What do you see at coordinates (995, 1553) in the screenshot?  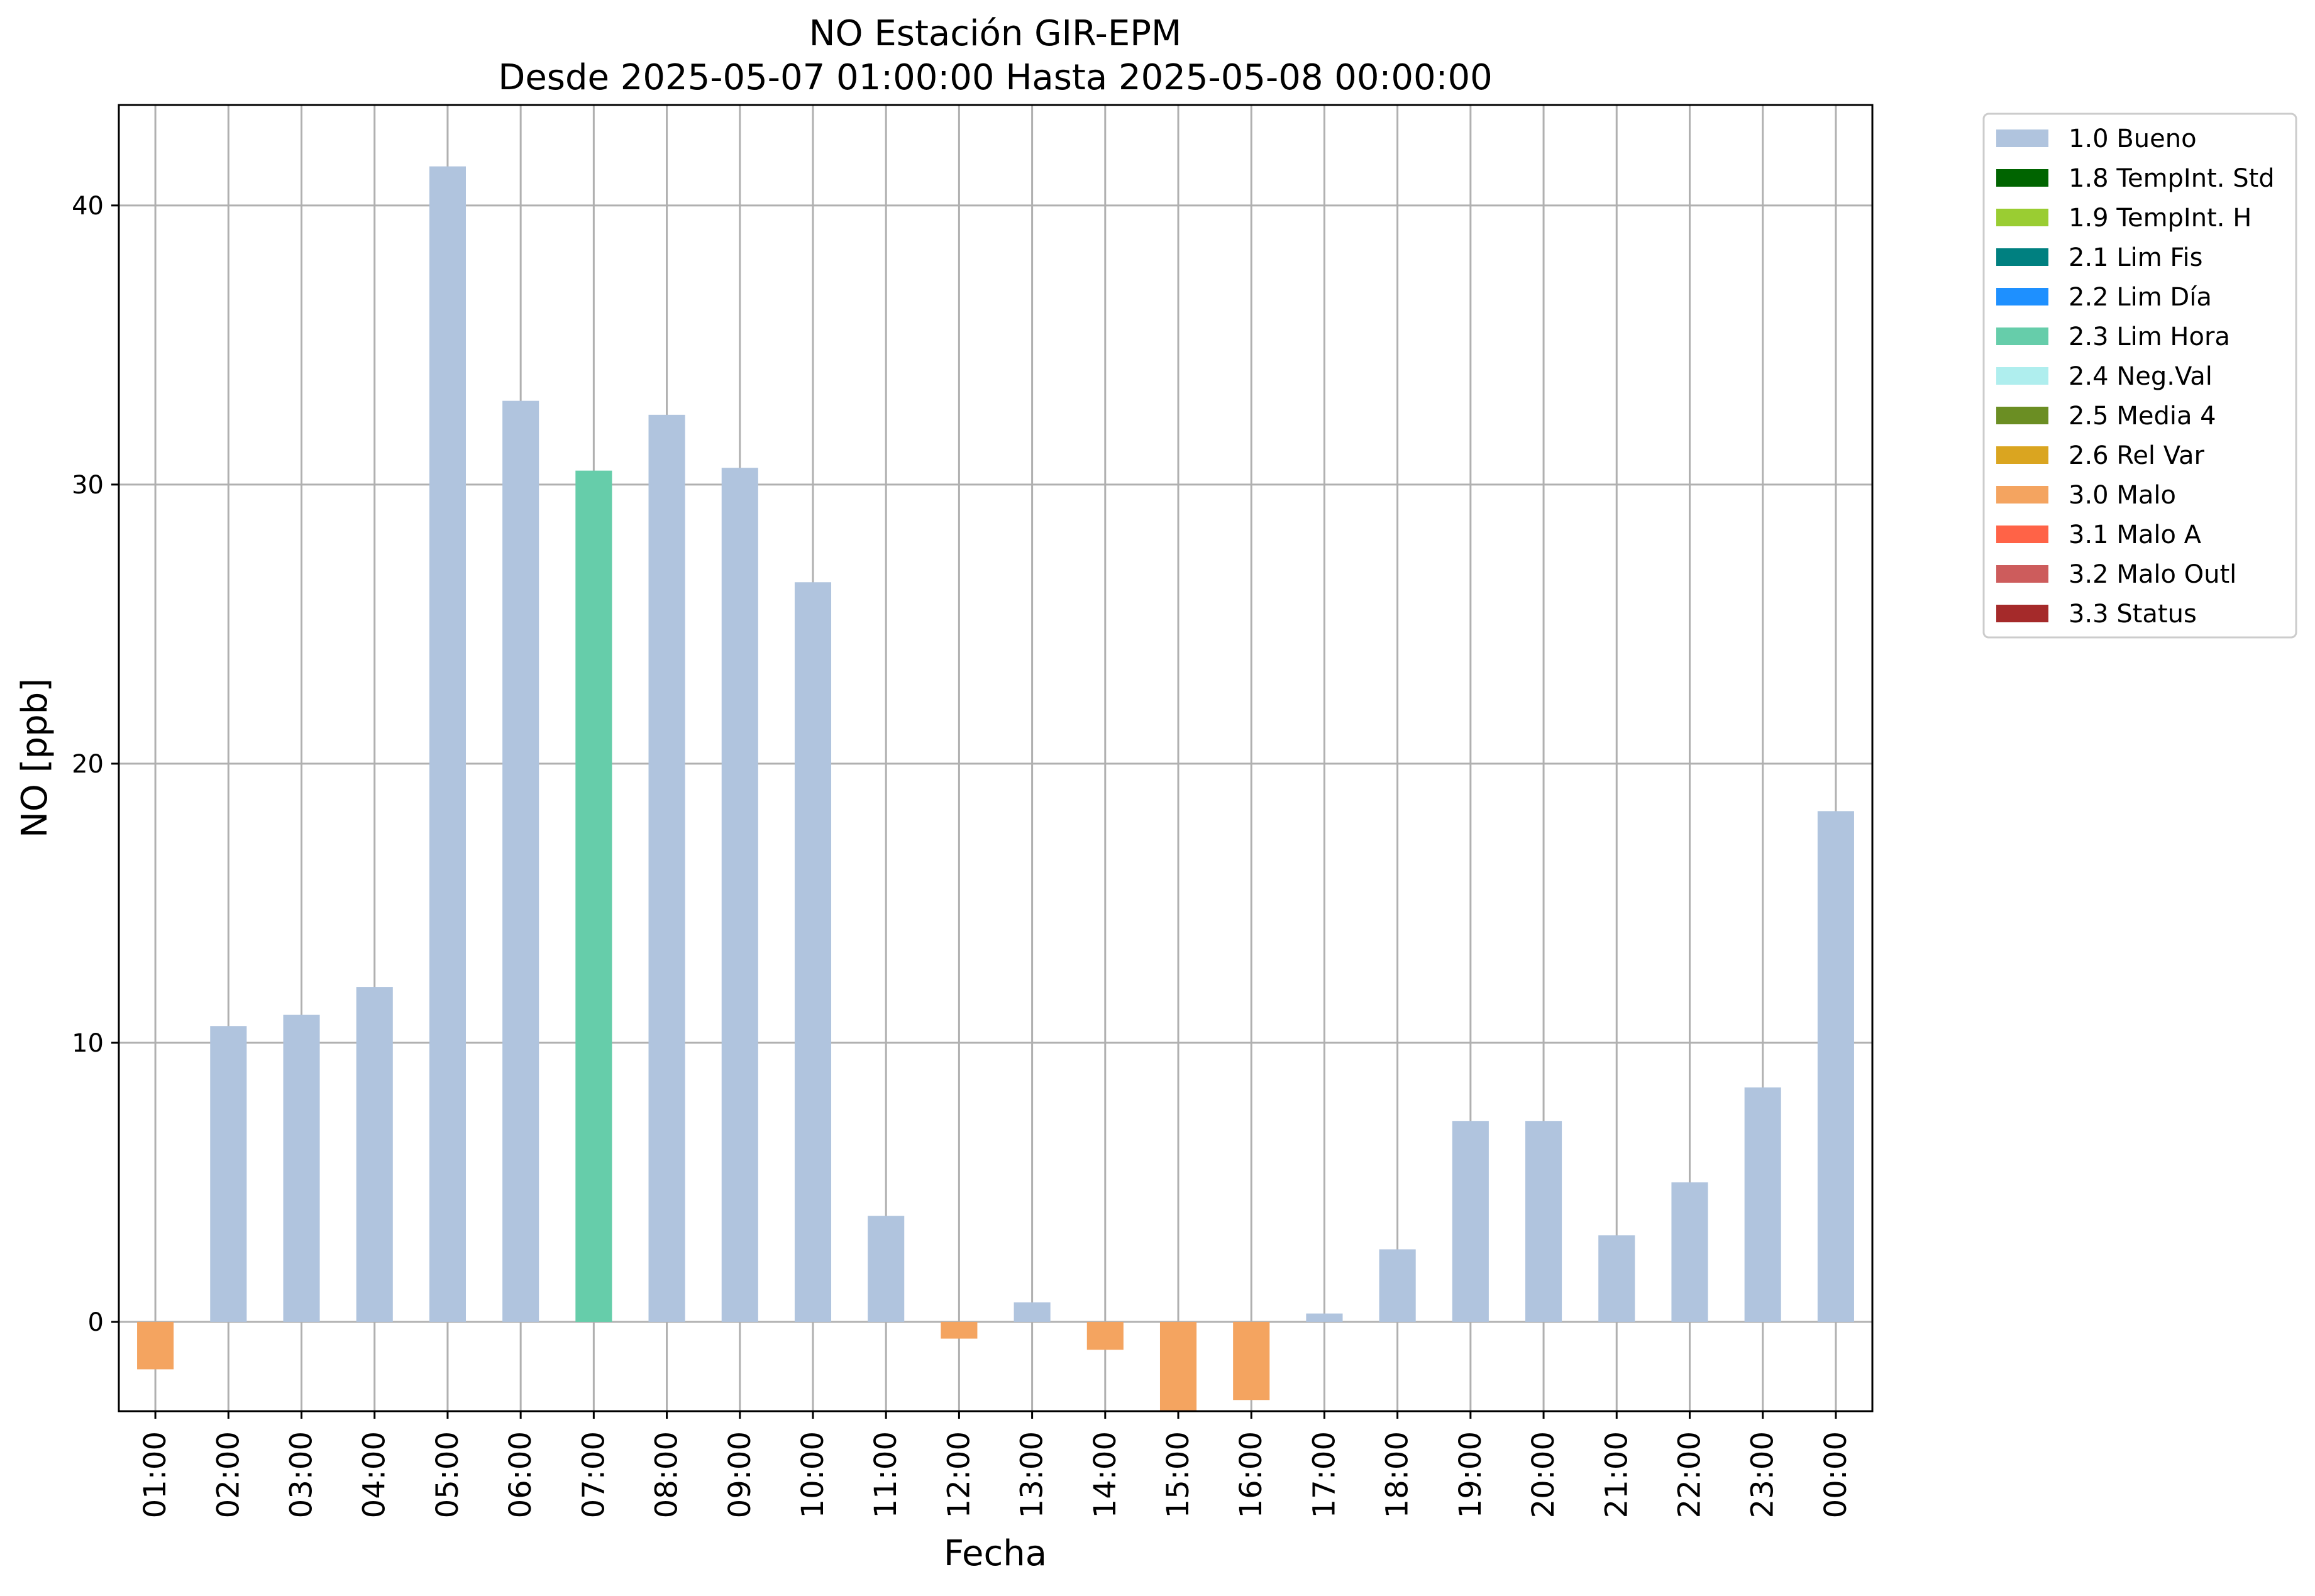 I see `x-axis-label: Fecha` at bounding box center [995, 1553].